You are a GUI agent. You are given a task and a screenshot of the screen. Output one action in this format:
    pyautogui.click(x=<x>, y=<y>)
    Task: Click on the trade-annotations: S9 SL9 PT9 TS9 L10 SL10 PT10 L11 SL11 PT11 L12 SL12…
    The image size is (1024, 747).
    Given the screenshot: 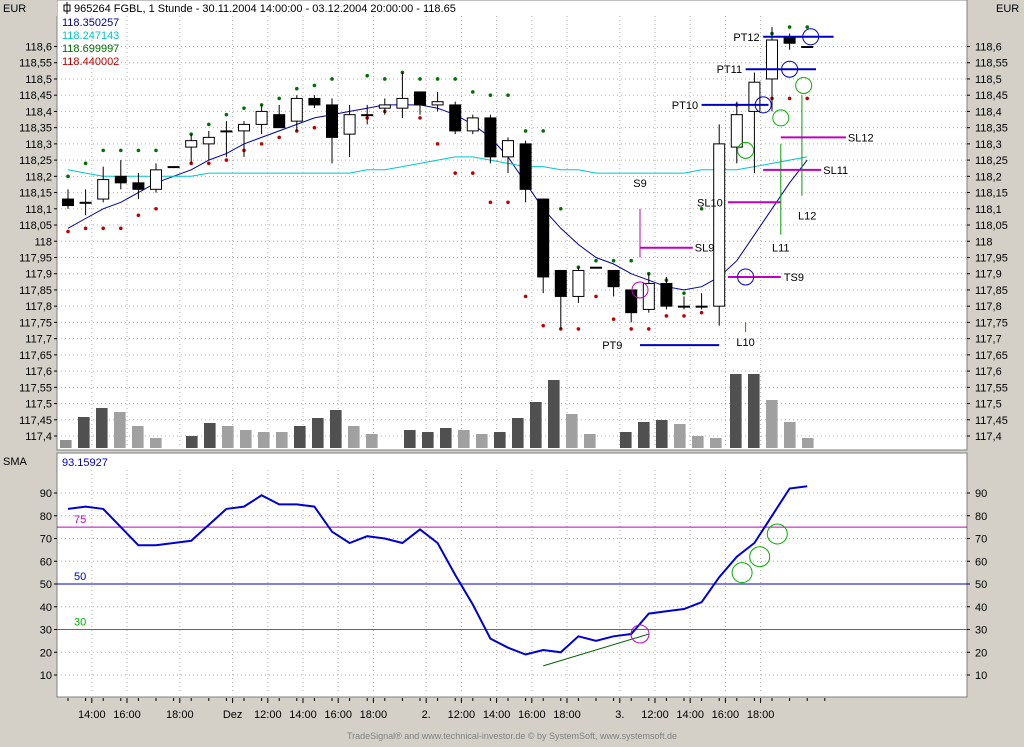 What is the action you would take?
    pyautogui.click(x=738, y=190)
    